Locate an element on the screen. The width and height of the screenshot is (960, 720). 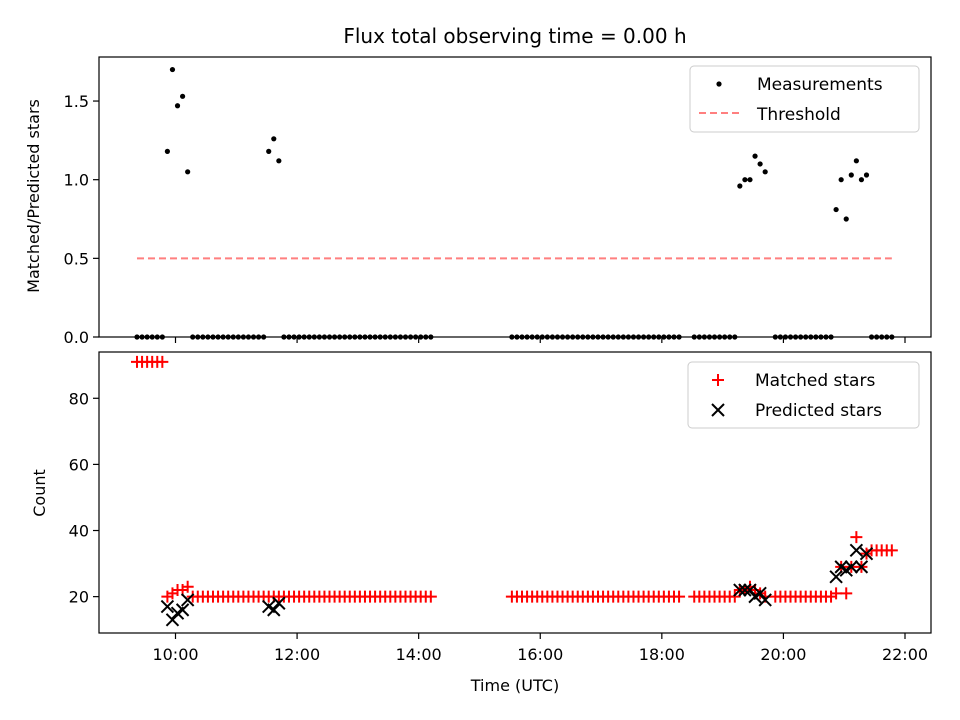
top-legend-frame is located at coordinates (804, 99).